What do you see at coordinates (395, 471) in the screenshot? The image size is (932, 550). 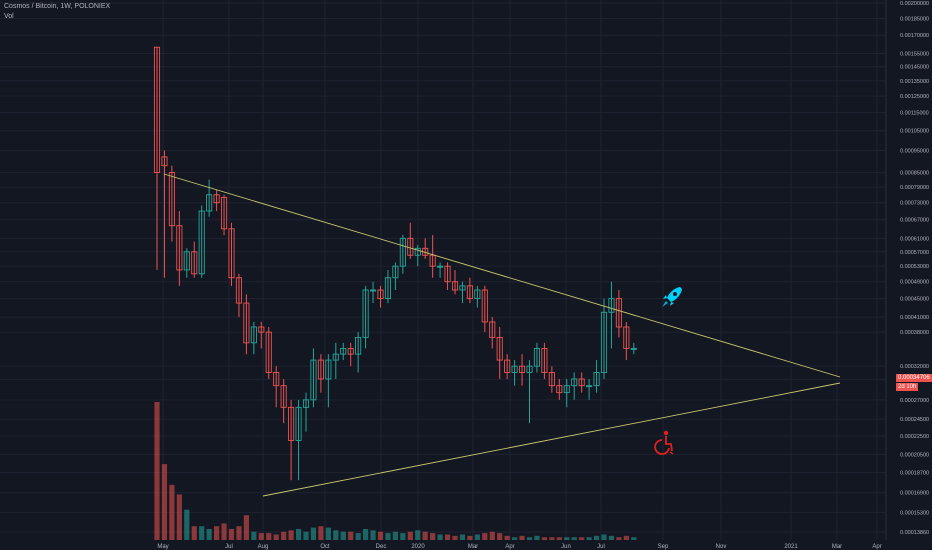 I see `volume-bars` at bounding box center [395, 471].